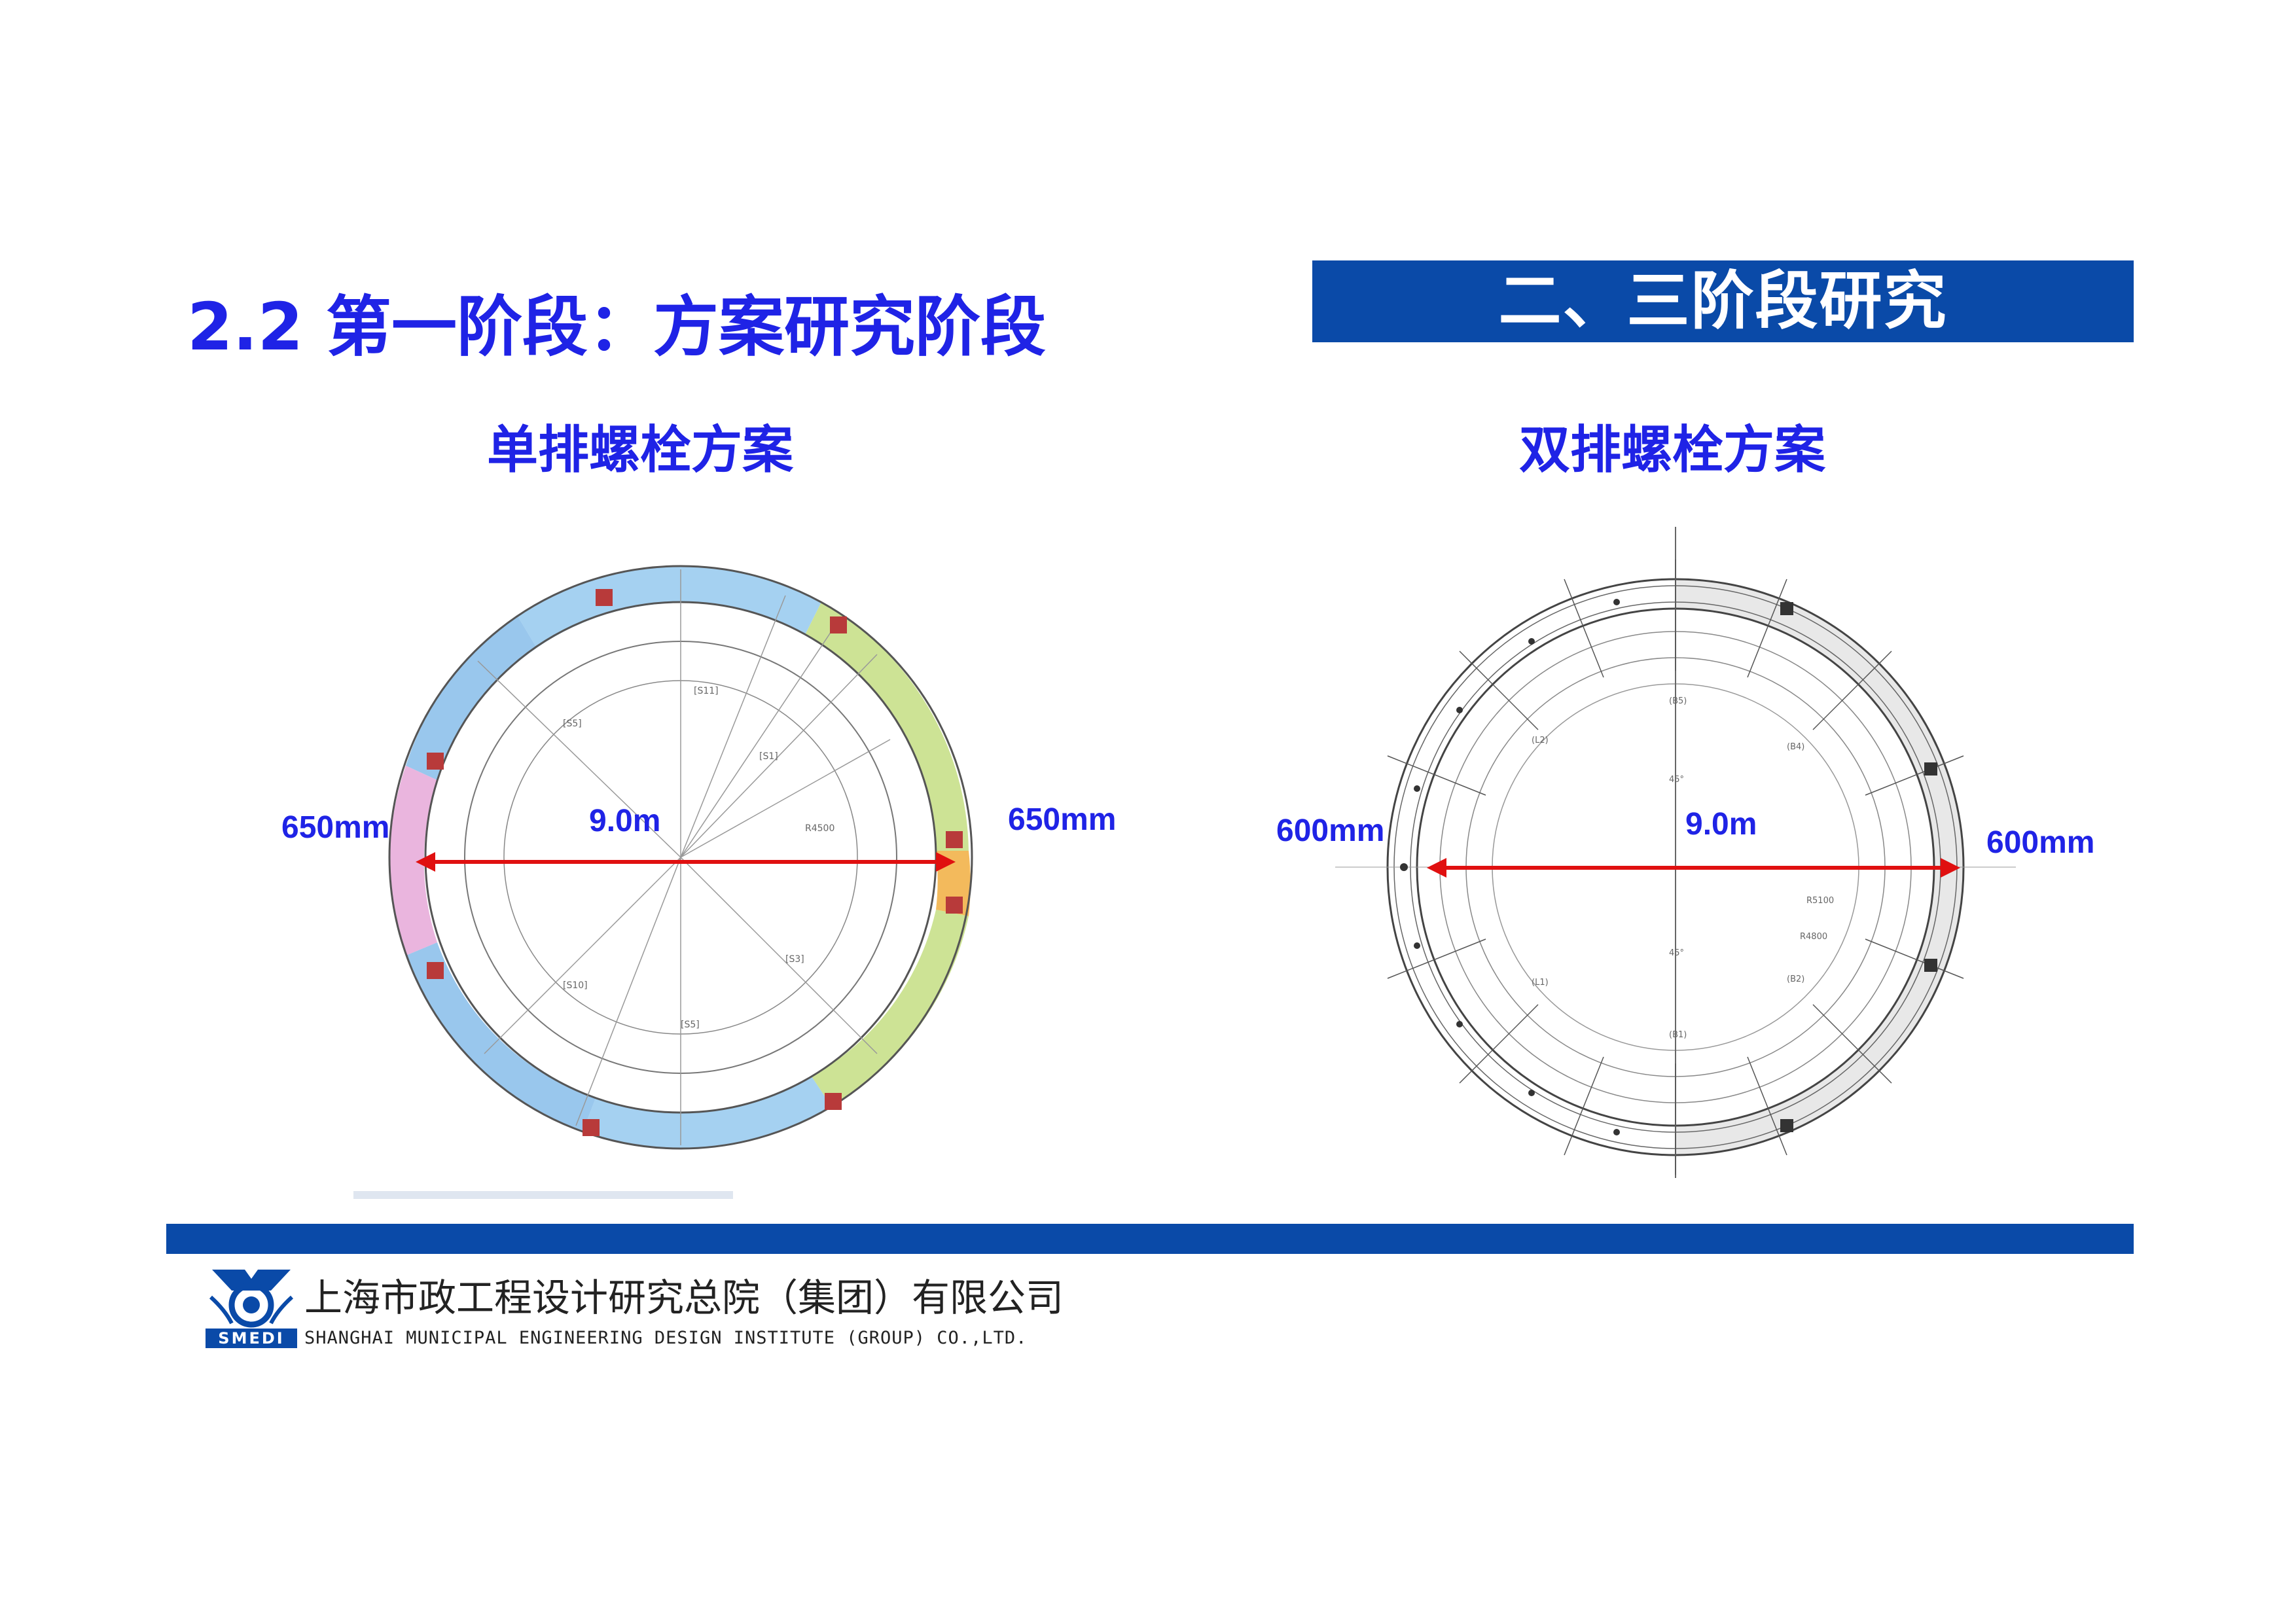  Describe the element at coordinates (819, 828) in the screenshot. I see `svg-text: R4500` at that location.